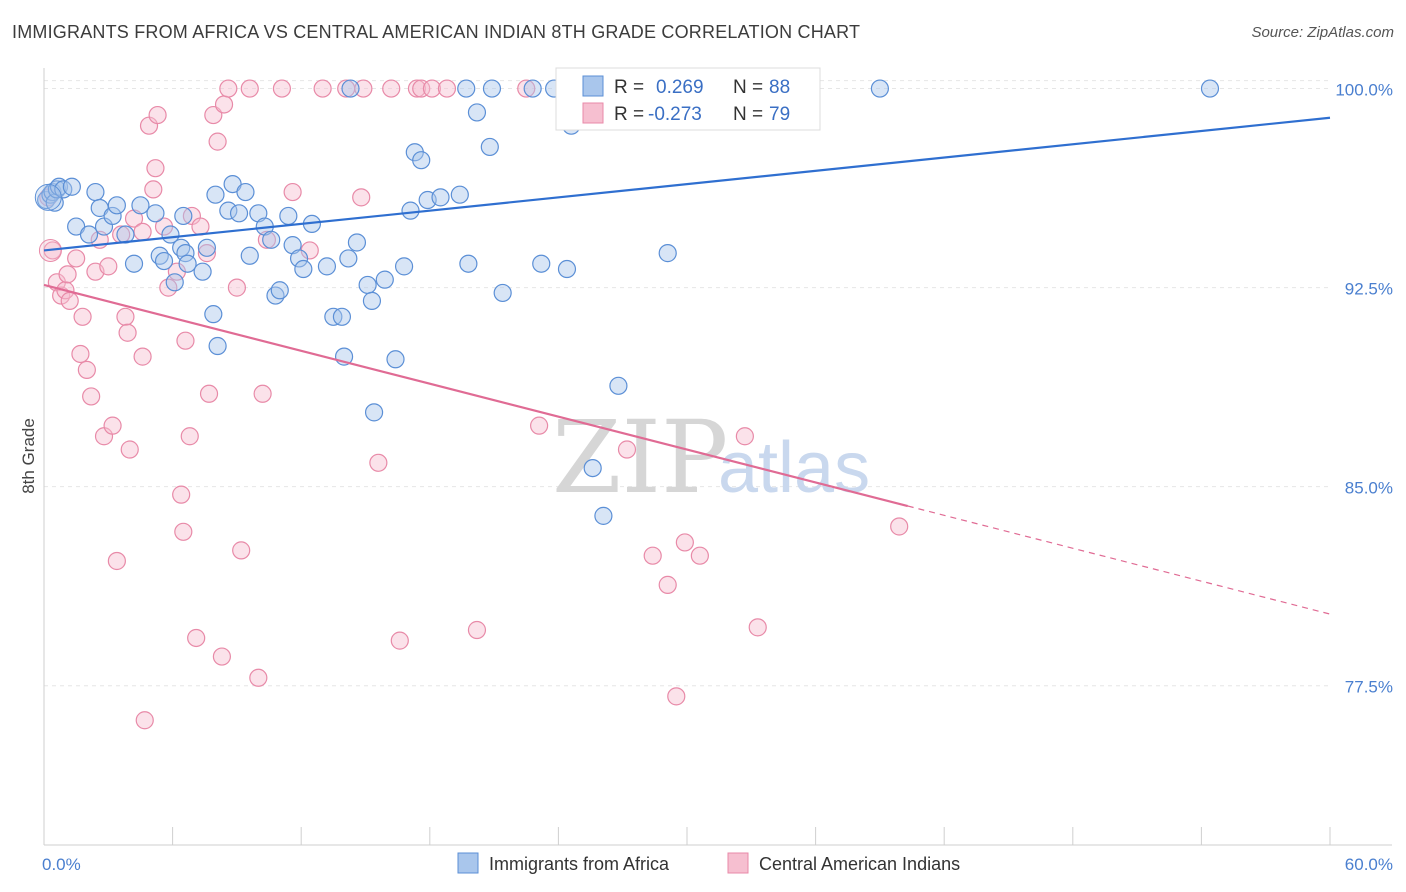  Describe the element at coordinates (1369, 488) in the screenshot. I see `y-tick-label: 85.0%` at that location.